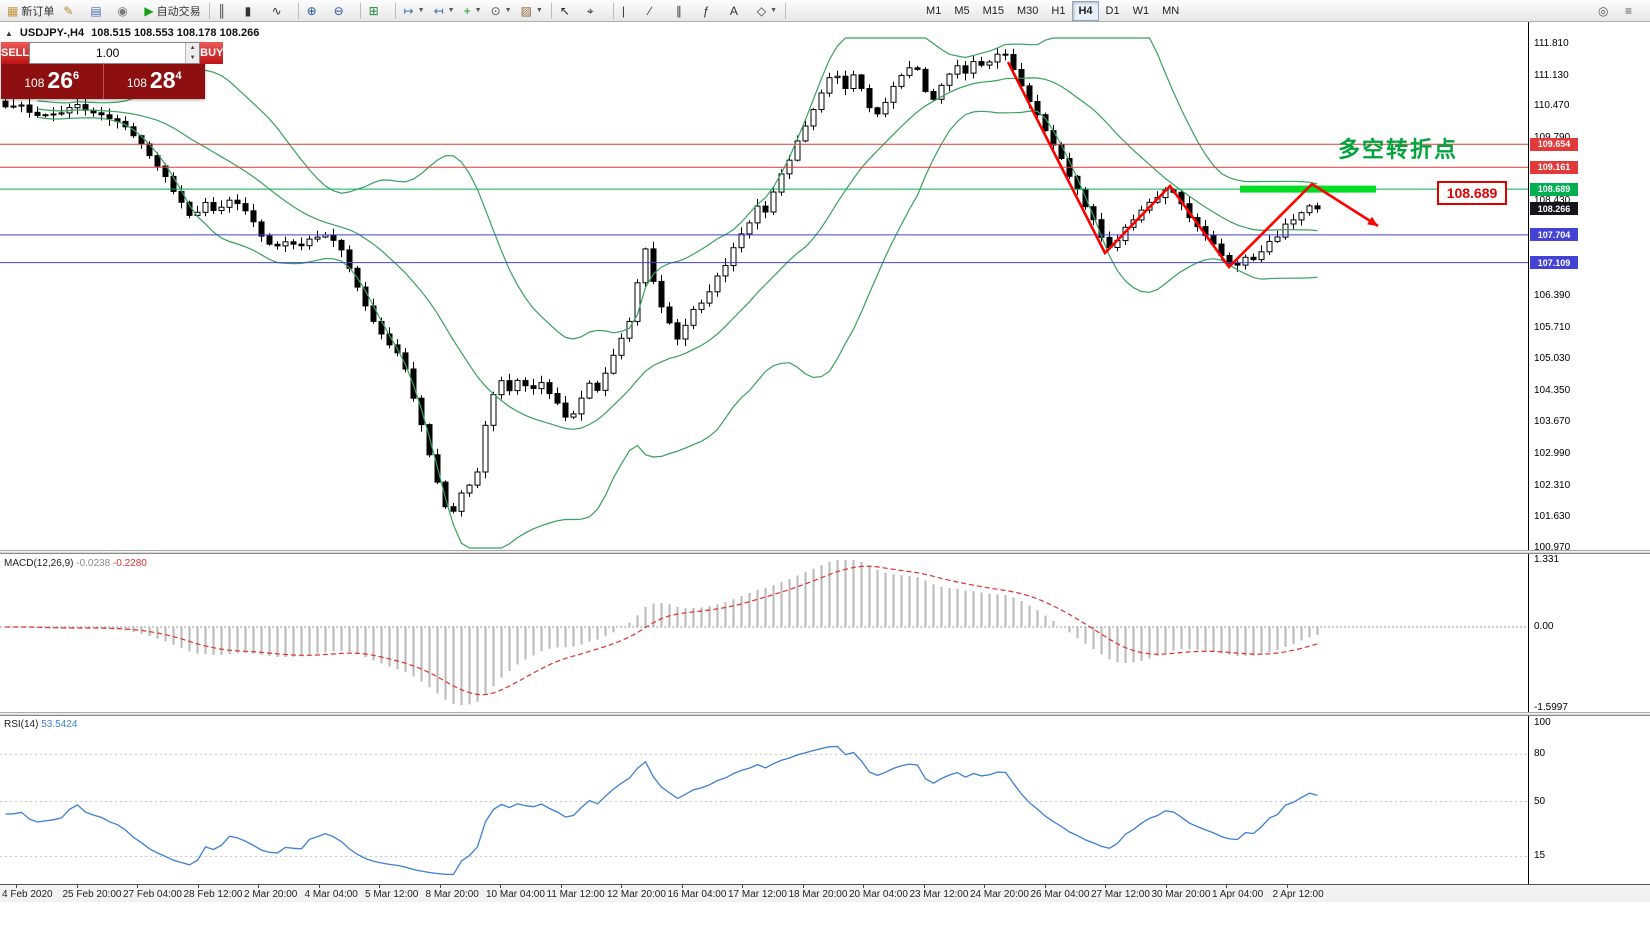 This screenshot has width=1650, height=944. Describe the element at coordinates (761, 10) in the screenshot. I see `shapes-tool-icon: ◇` at that location.